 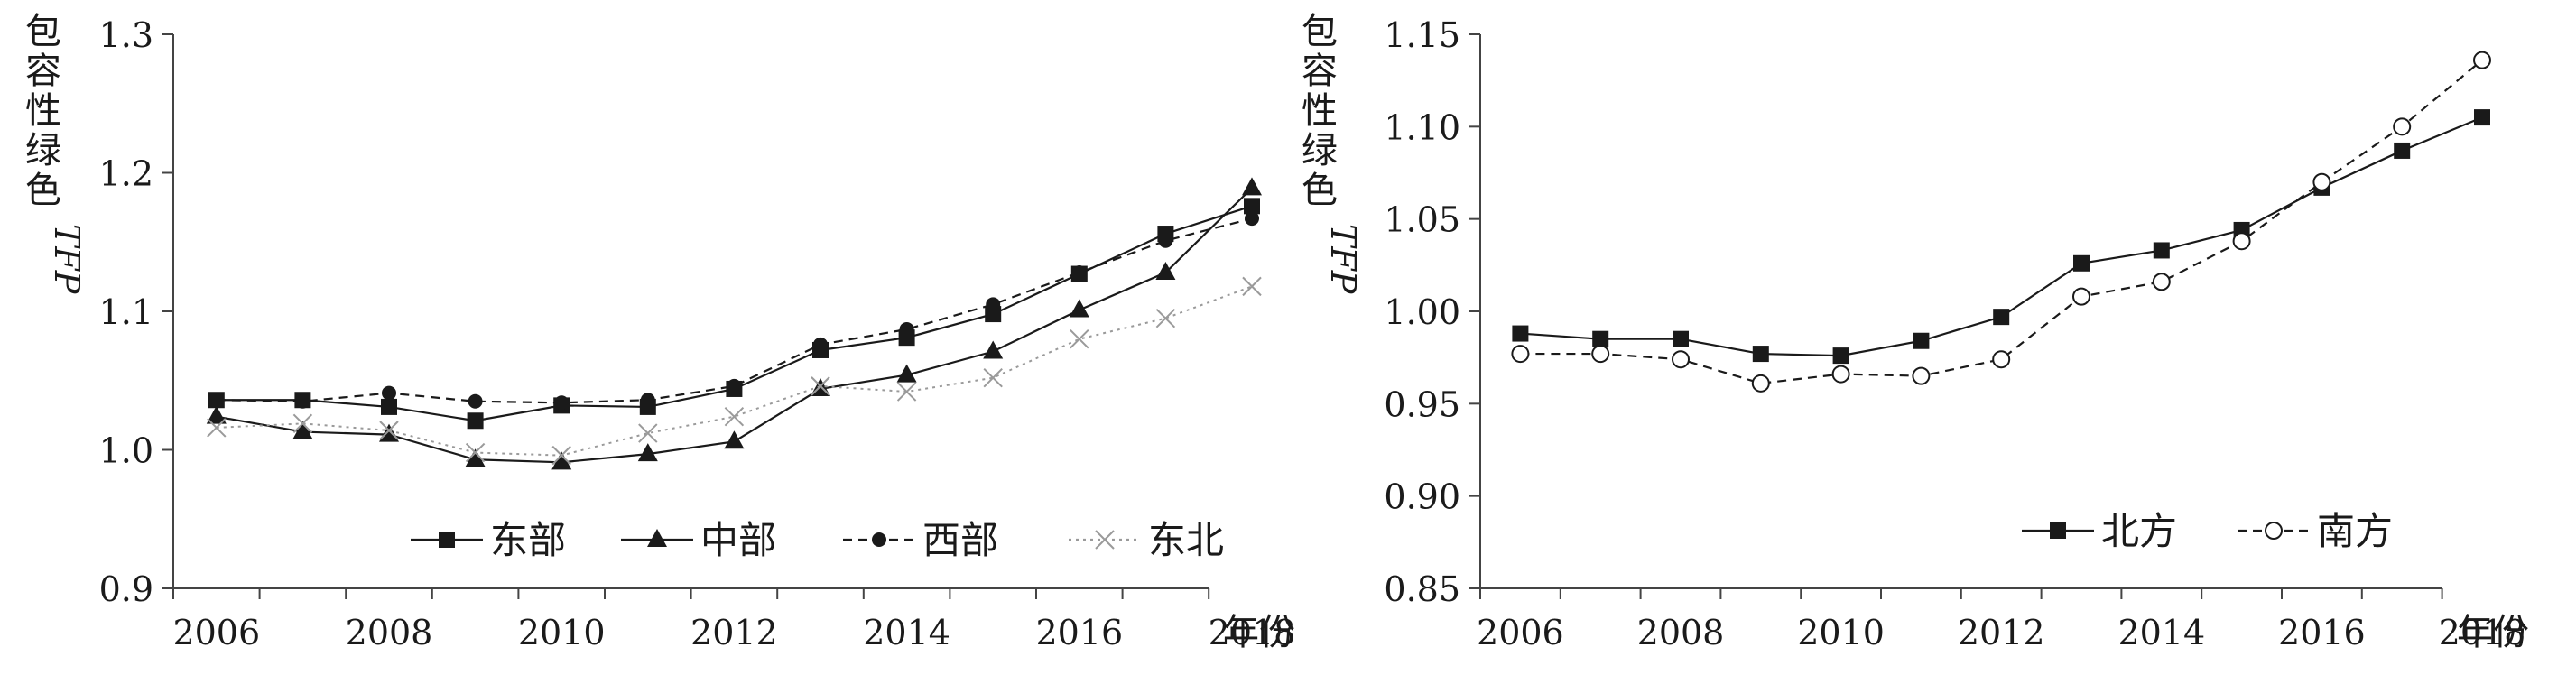 I want to click on y-tick-label: 0.95, so click(x=1422, y=404).